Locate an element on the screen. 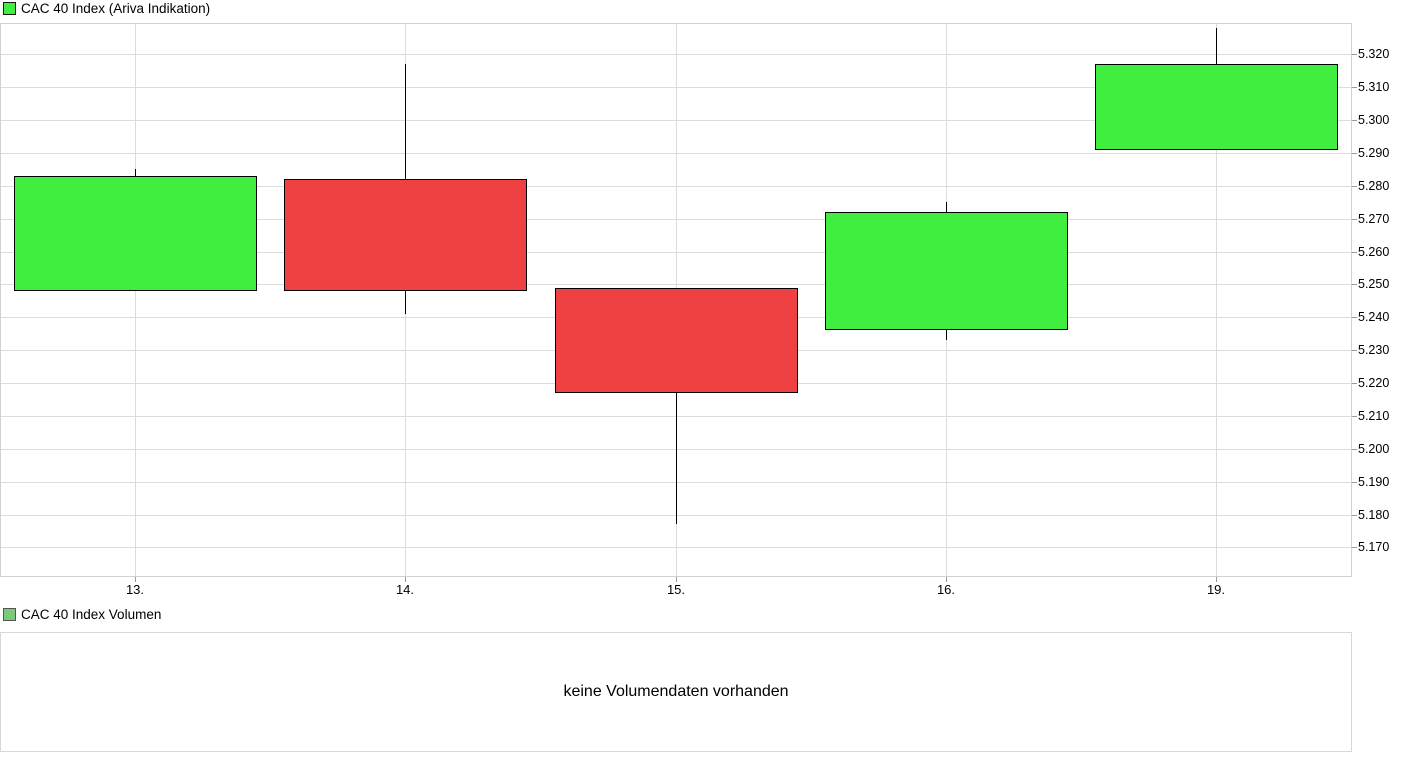 Image resolution: width=1410 pixels, height=766 pixels. volume-chart-title: CAC 40 Index Volumen is located at coordinates (91, 614).